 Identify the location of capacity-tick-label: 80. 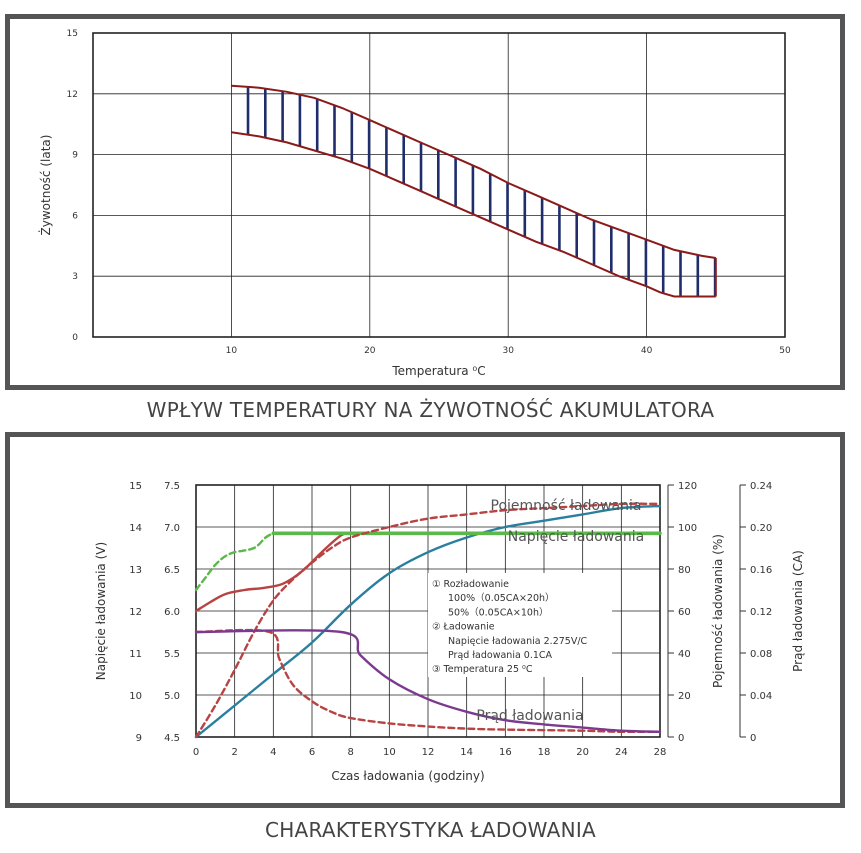
(684, 570).